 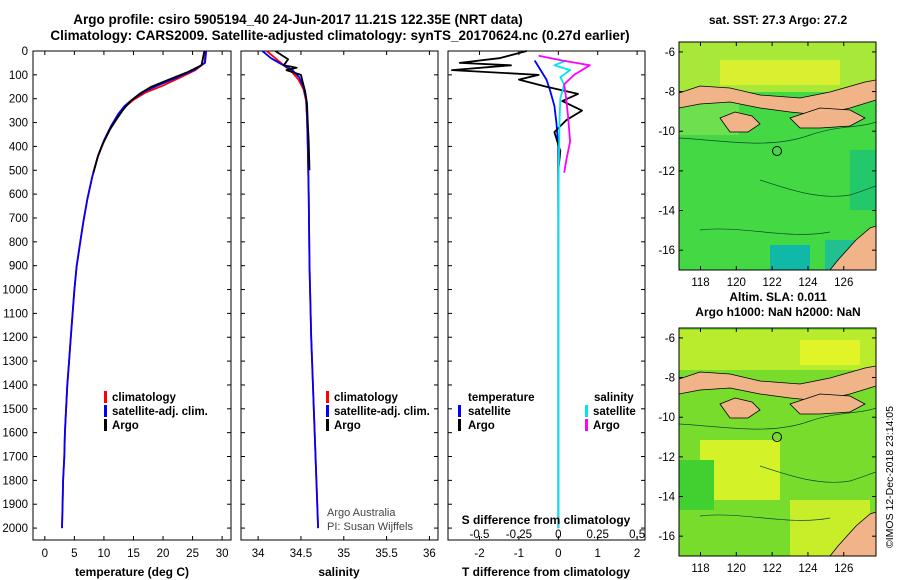 I want to click on depth-tick-label: 1100, so click(x=15, y=314).